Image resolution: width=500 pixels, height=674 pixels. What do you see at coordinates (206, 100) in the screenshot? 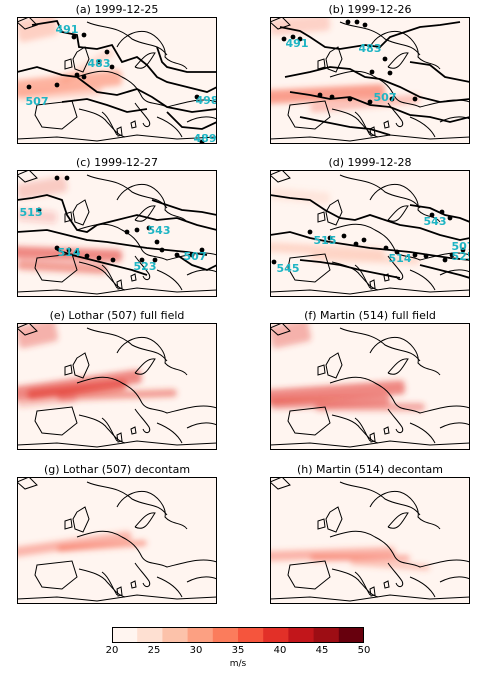
I see `cluster-label: 498` at bounding box center [206, 100].